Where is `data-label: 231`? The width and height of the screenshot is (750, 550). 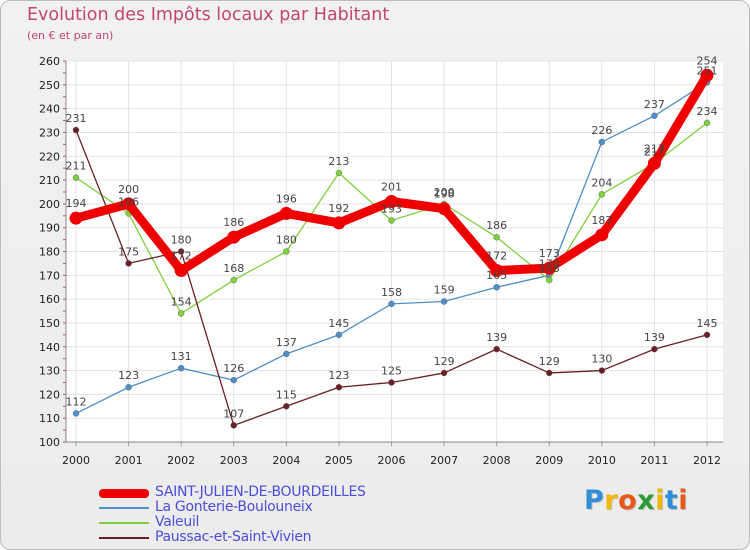
data-label: 231 is located at coordinates (76, 118).